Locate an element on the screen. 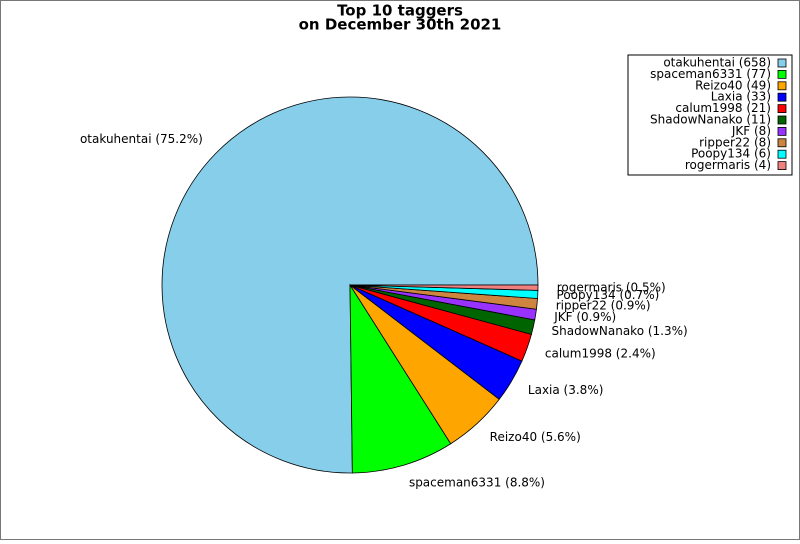 The height and width of the screenshot is (544, 800). slice-label: Reizo40 (5.6%) is located at coordinates (535, 437).